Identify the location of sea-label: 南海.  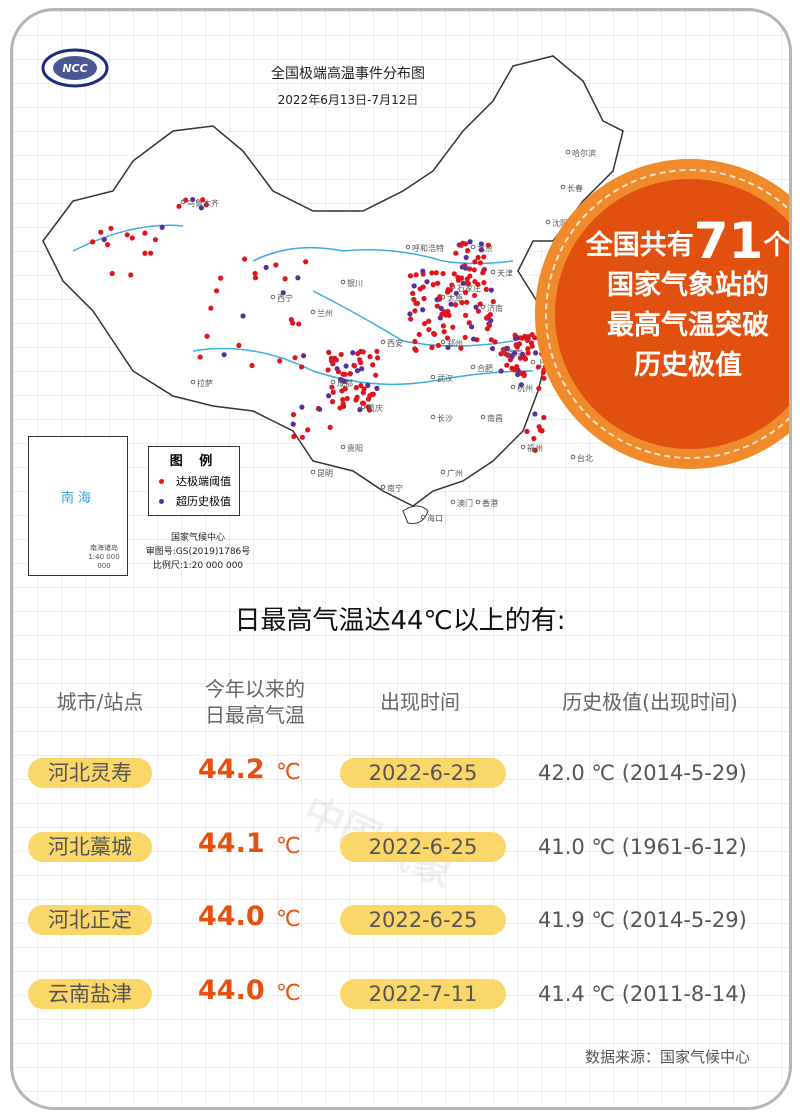
(78, 498).